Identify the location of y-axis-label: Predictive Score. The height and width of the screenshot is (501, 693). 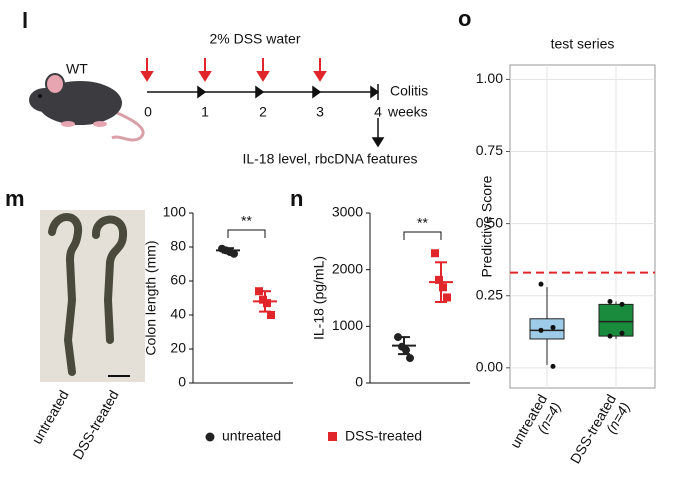
(487, 226).